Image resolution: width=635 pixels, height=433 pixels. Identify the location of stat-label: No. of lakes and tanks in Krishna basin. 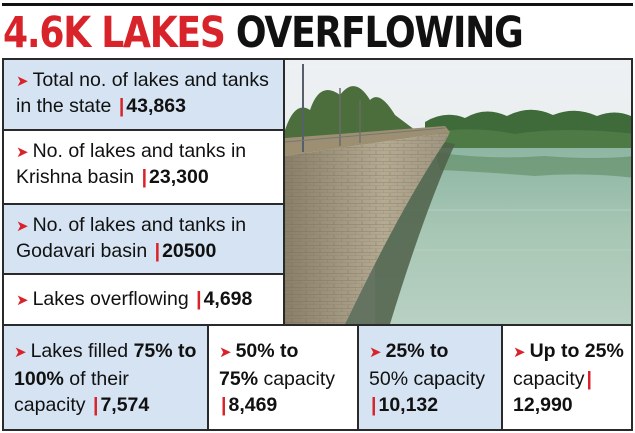
(131, 164).